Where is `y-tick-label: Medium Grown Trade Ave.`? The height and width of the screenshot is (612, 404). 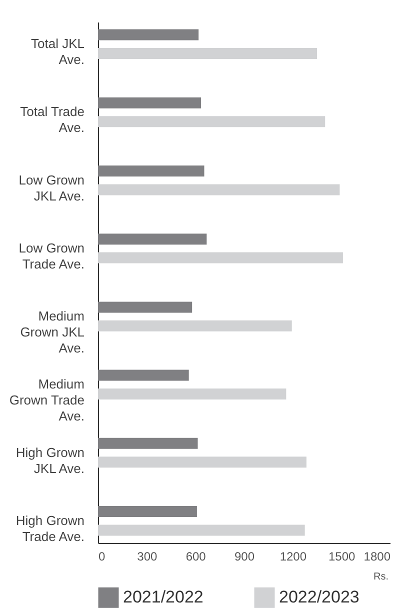 y-tick-label: Medium Grown Trade Ave. is located at coordinates (46, 400).